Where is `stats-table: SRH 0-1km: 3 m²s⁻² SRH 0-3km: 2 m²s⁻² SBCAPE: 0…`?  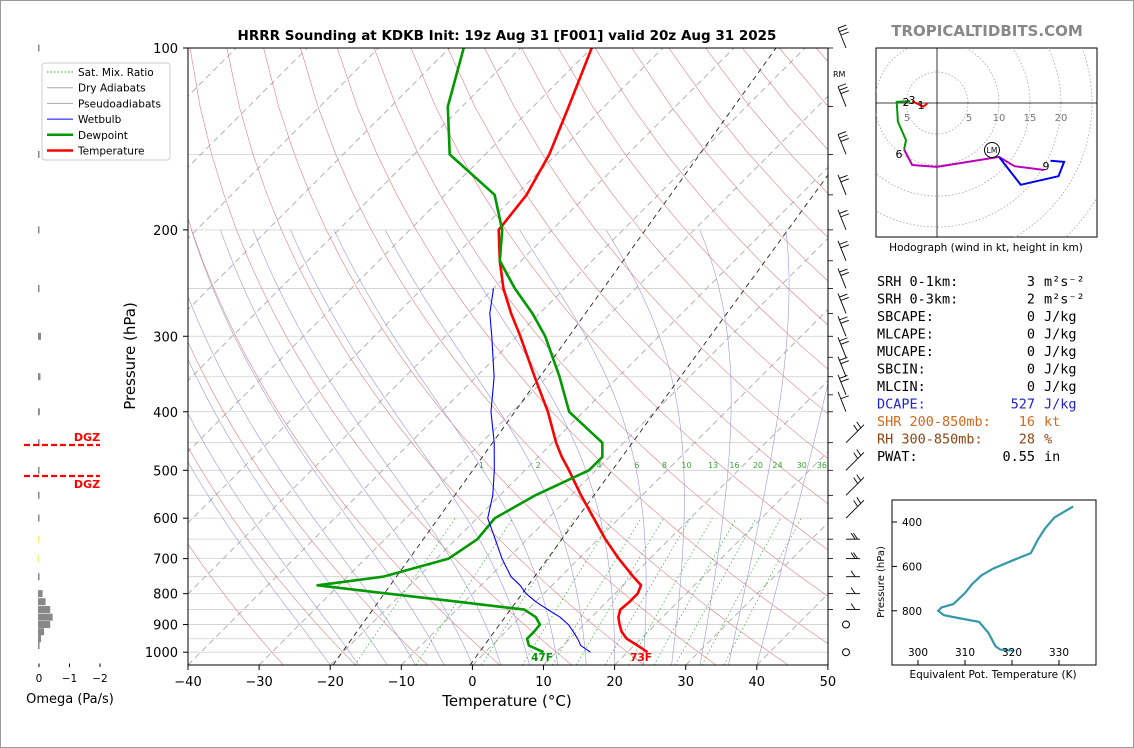 stats-table: SRH 0-1km: 3 m²s⁻² SRH 0-3km: 2 m²s⁻² SBCAPE: 0… is located at coordinates (981, 369).